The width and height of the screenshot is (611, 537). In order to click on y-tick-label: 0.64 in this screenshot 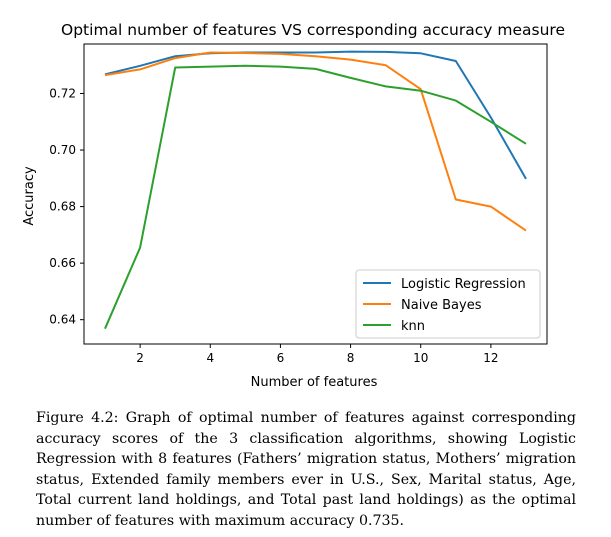, I will do `click(62, 320)`.